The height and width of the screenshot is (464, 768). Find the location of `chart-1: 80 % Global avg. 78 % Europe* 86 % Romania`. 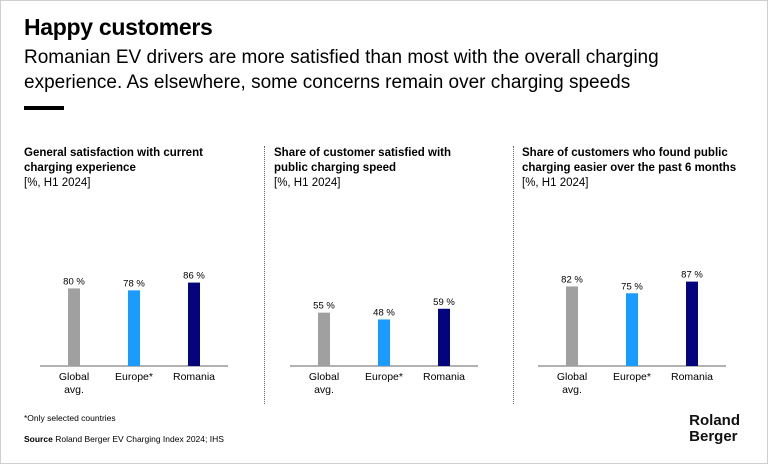

chart-1: 80 % Global avg. 78 % Europe* 86 % Romania is located at coordinates (134, 333).